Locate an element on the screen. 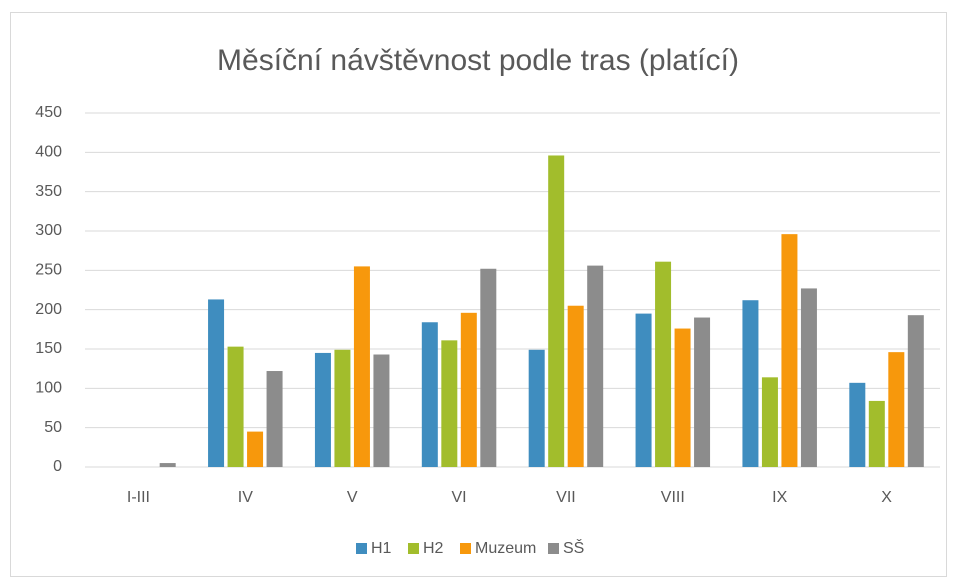  y-tick-label: 350 is located at coordinates (48, 191).